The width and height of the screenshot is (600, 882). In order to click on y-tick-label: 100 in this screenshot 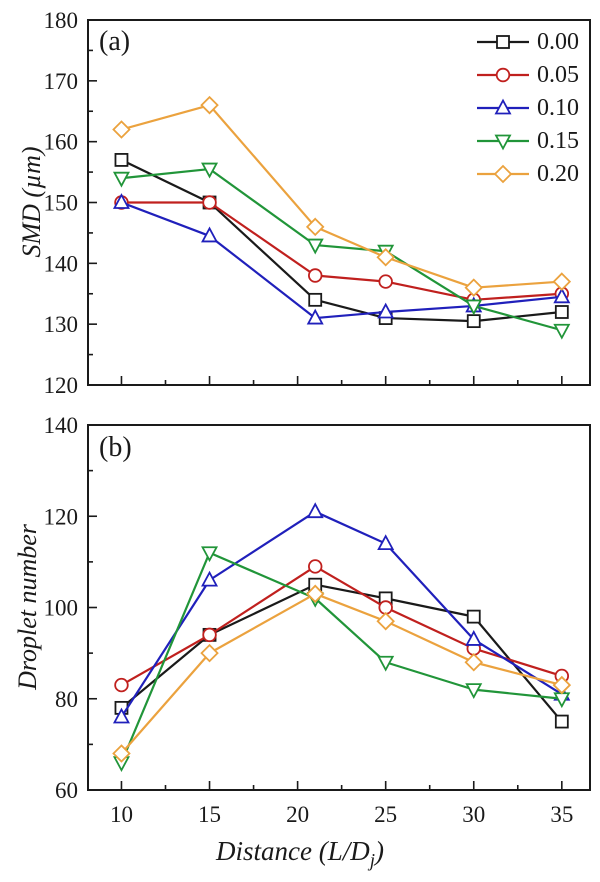, I will do `click(61, 608)`.